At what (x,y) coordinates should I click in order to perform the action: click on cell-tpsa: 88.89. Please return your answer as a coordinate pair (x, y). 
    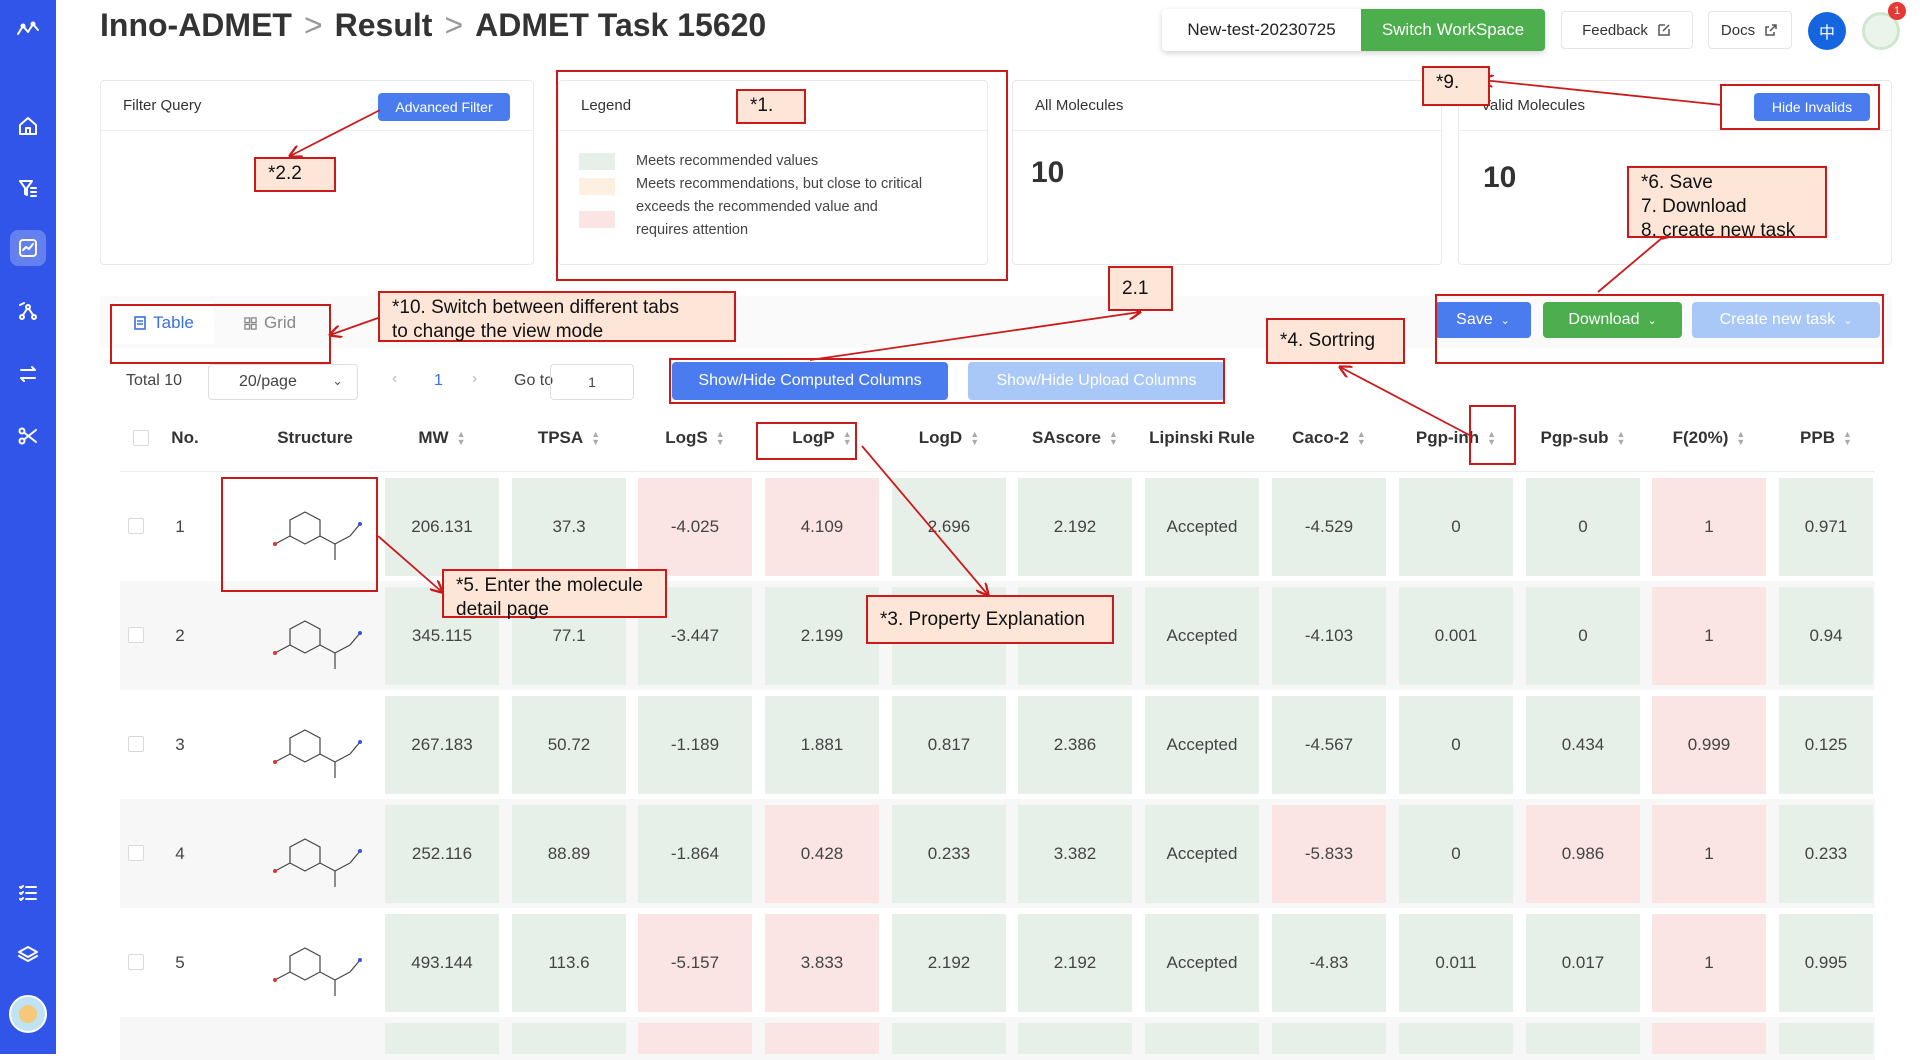
    Looking at the image, I should click on (569, 854).